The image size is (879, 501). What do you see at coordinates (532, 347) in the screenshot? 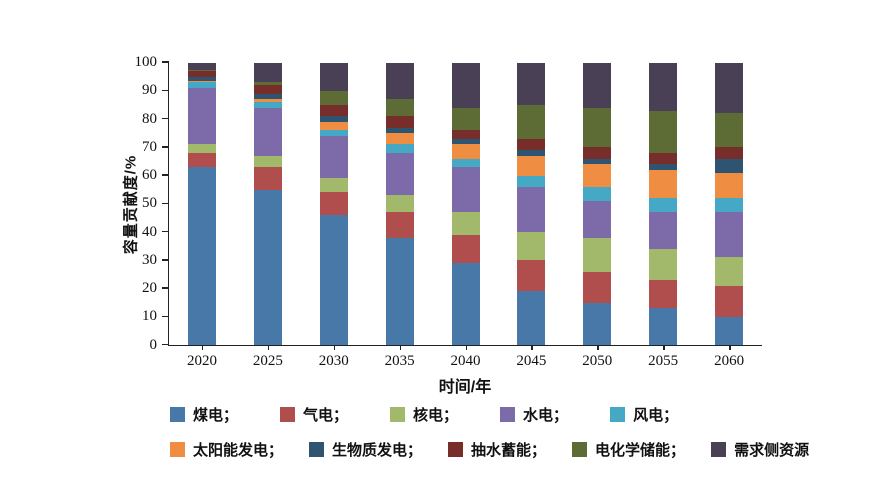
I see `x-tick-mark-2045` at bounding box center [532, 347].